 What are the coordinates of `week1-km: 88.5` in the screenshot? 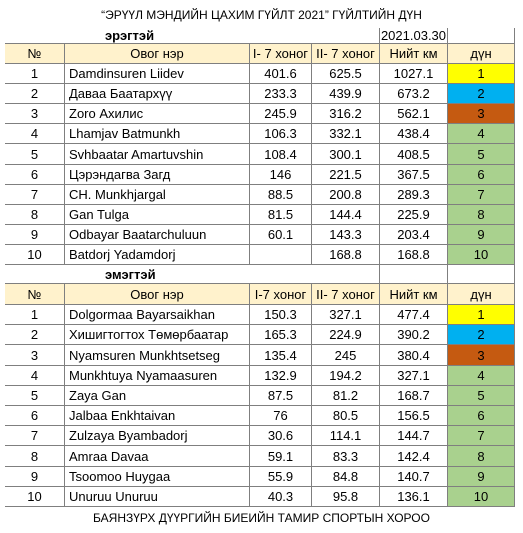 It's located at (281, 195).